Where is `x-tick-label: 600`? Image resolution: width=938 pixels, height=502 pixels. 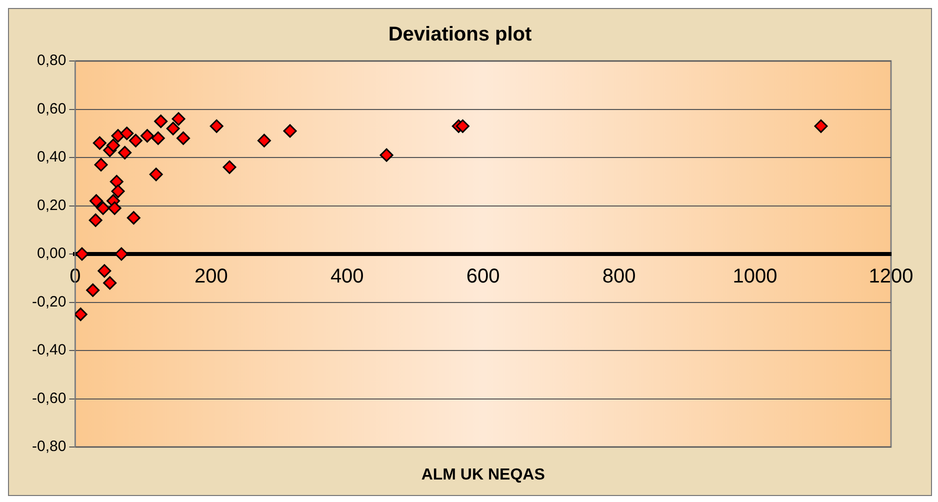 x-tick-label: 600 is located at coordinates (483, 277).